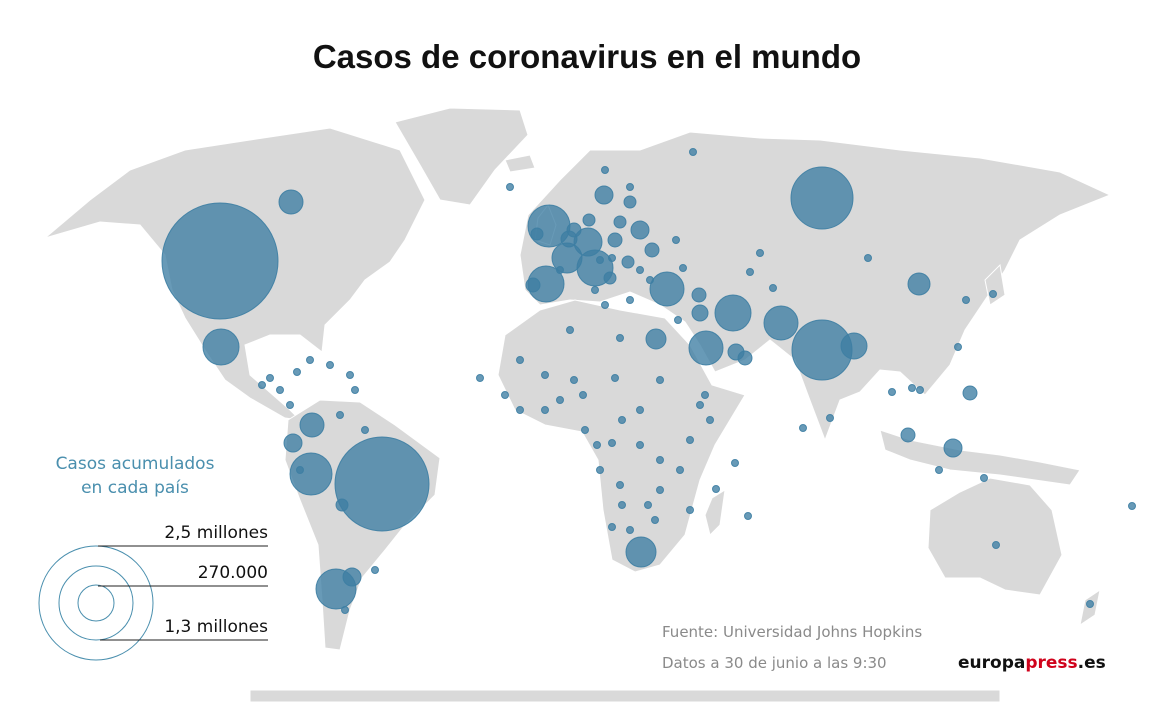 The height and width of the screenshot is (702, 1174). What do you see at coordinates (587, 56) in the screenshot?
I see `page-title: Casos de coronavirus en el mundo` at bounding box center [587, 56].